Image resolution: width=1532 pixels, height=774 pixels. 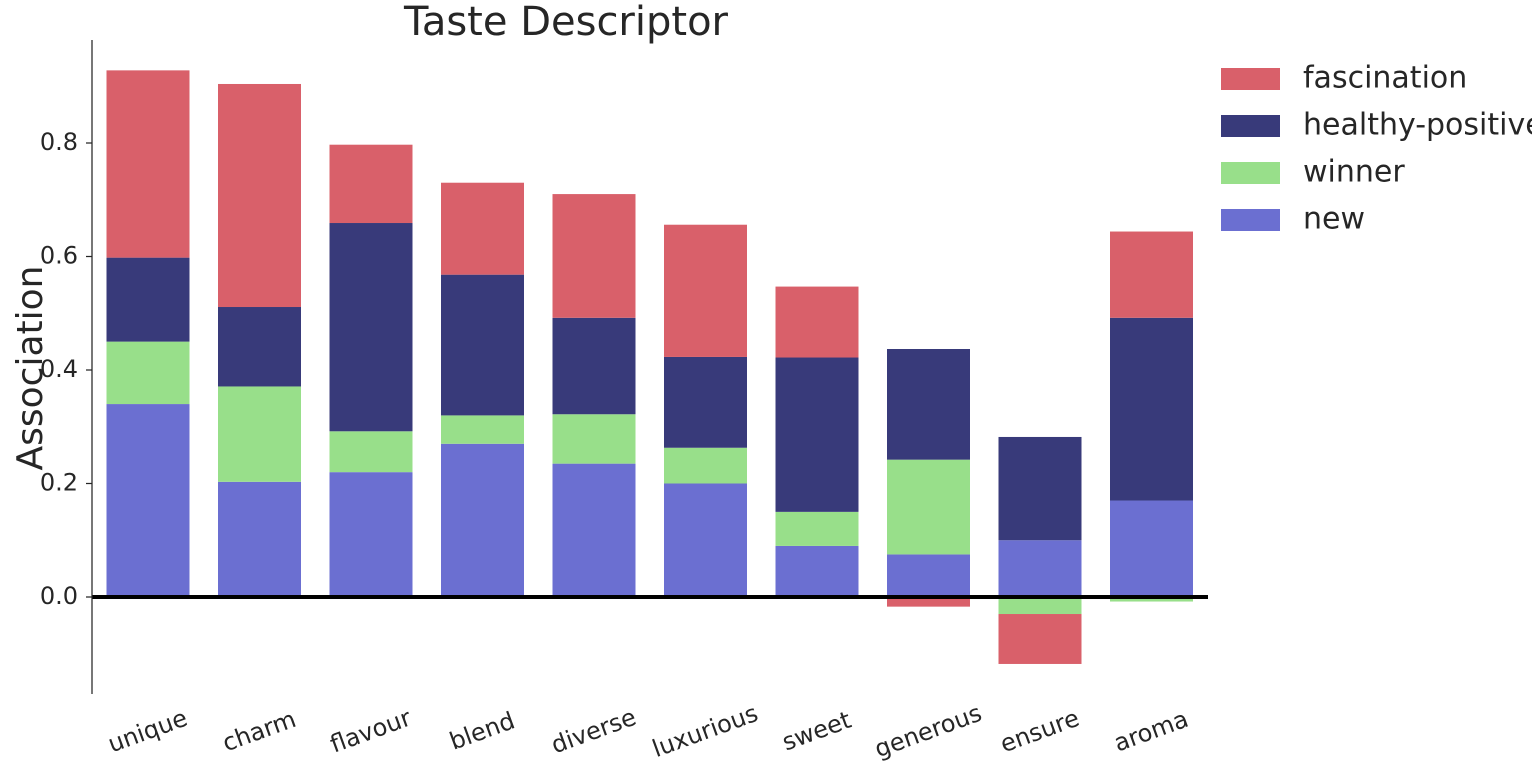 What do you see at coordinates (482, 345) in the screenshot?
I see `bar-blend-healthy-positive` at bounding box center [482, 345].